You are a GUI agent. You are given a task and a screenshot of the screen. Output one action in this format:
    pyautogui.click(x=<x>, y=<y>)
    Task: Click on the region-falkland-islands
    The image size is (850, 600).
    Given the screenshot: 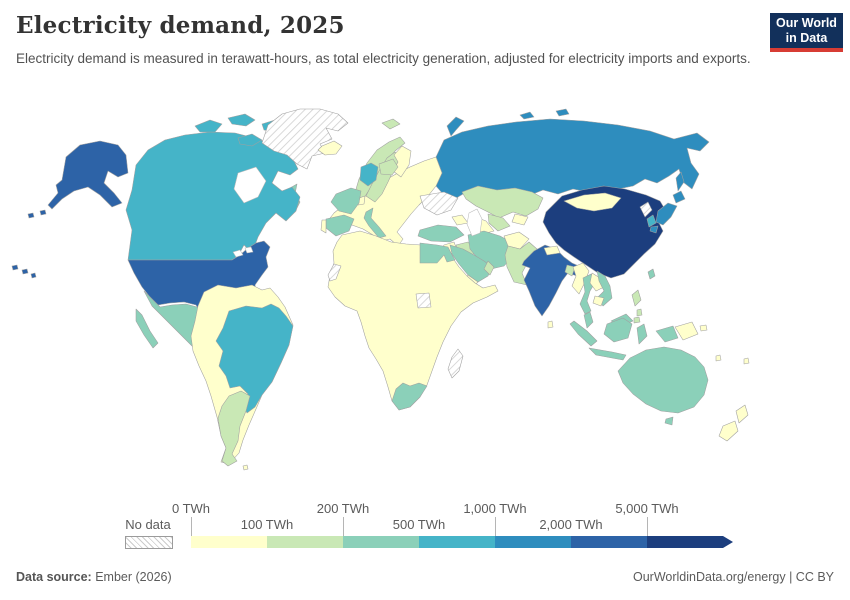 What is the action you would take?
    pyautogui.click(x=245, y=467)
    